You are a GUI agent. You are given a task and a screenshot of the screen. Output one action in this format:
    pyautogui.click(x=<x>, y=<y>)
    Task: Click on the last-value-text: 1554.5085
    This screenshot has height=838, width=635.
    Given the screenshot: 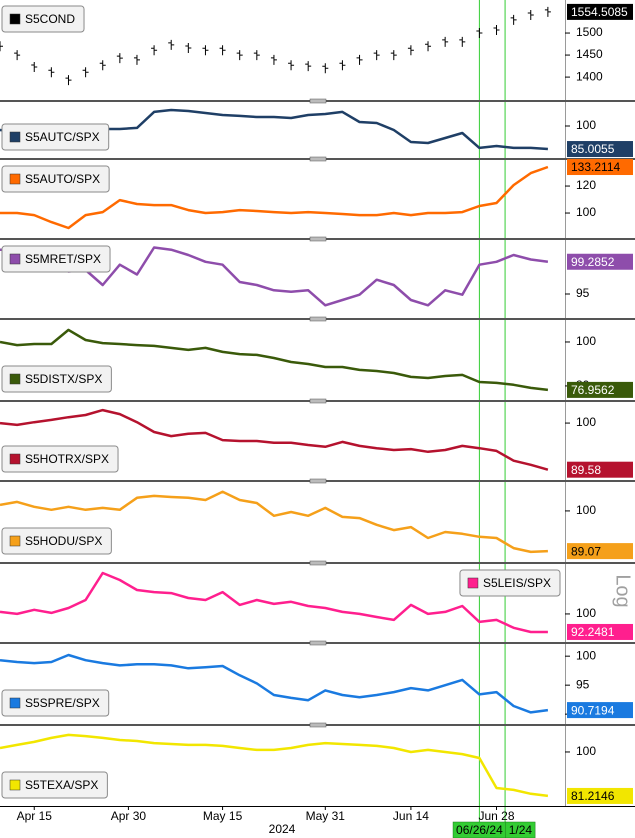 What is the action you would take?
    pyautogui.click(x=599, y=12)
    